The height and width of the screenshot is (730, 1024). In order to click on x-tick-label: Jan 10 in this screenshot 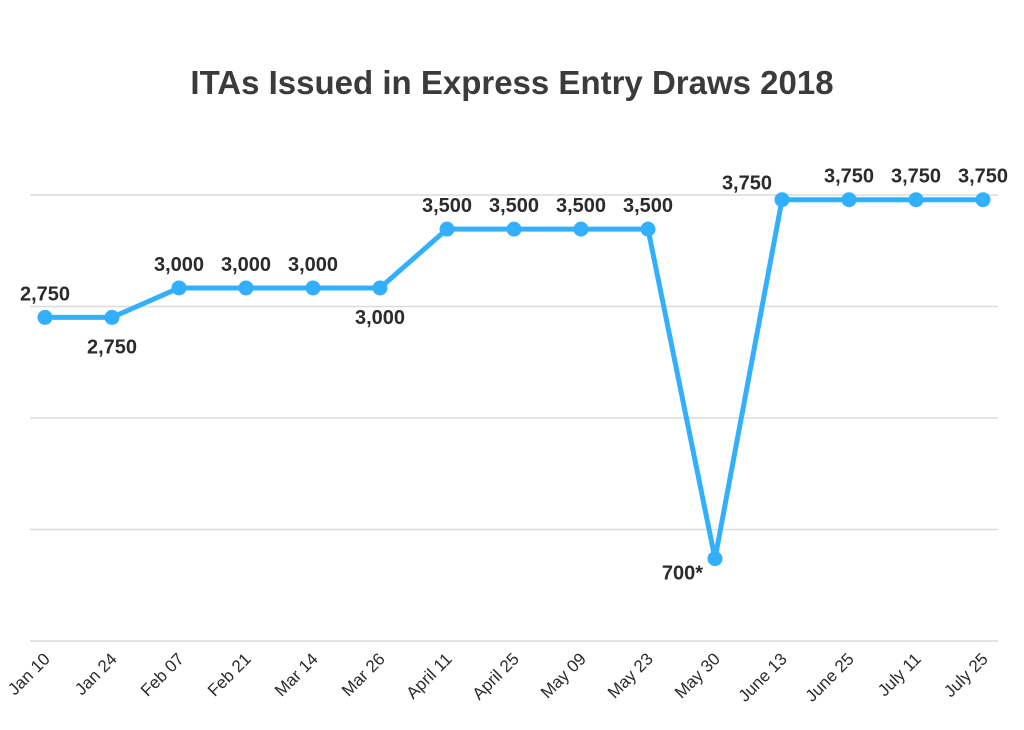, I will do `click(29, 674)`.